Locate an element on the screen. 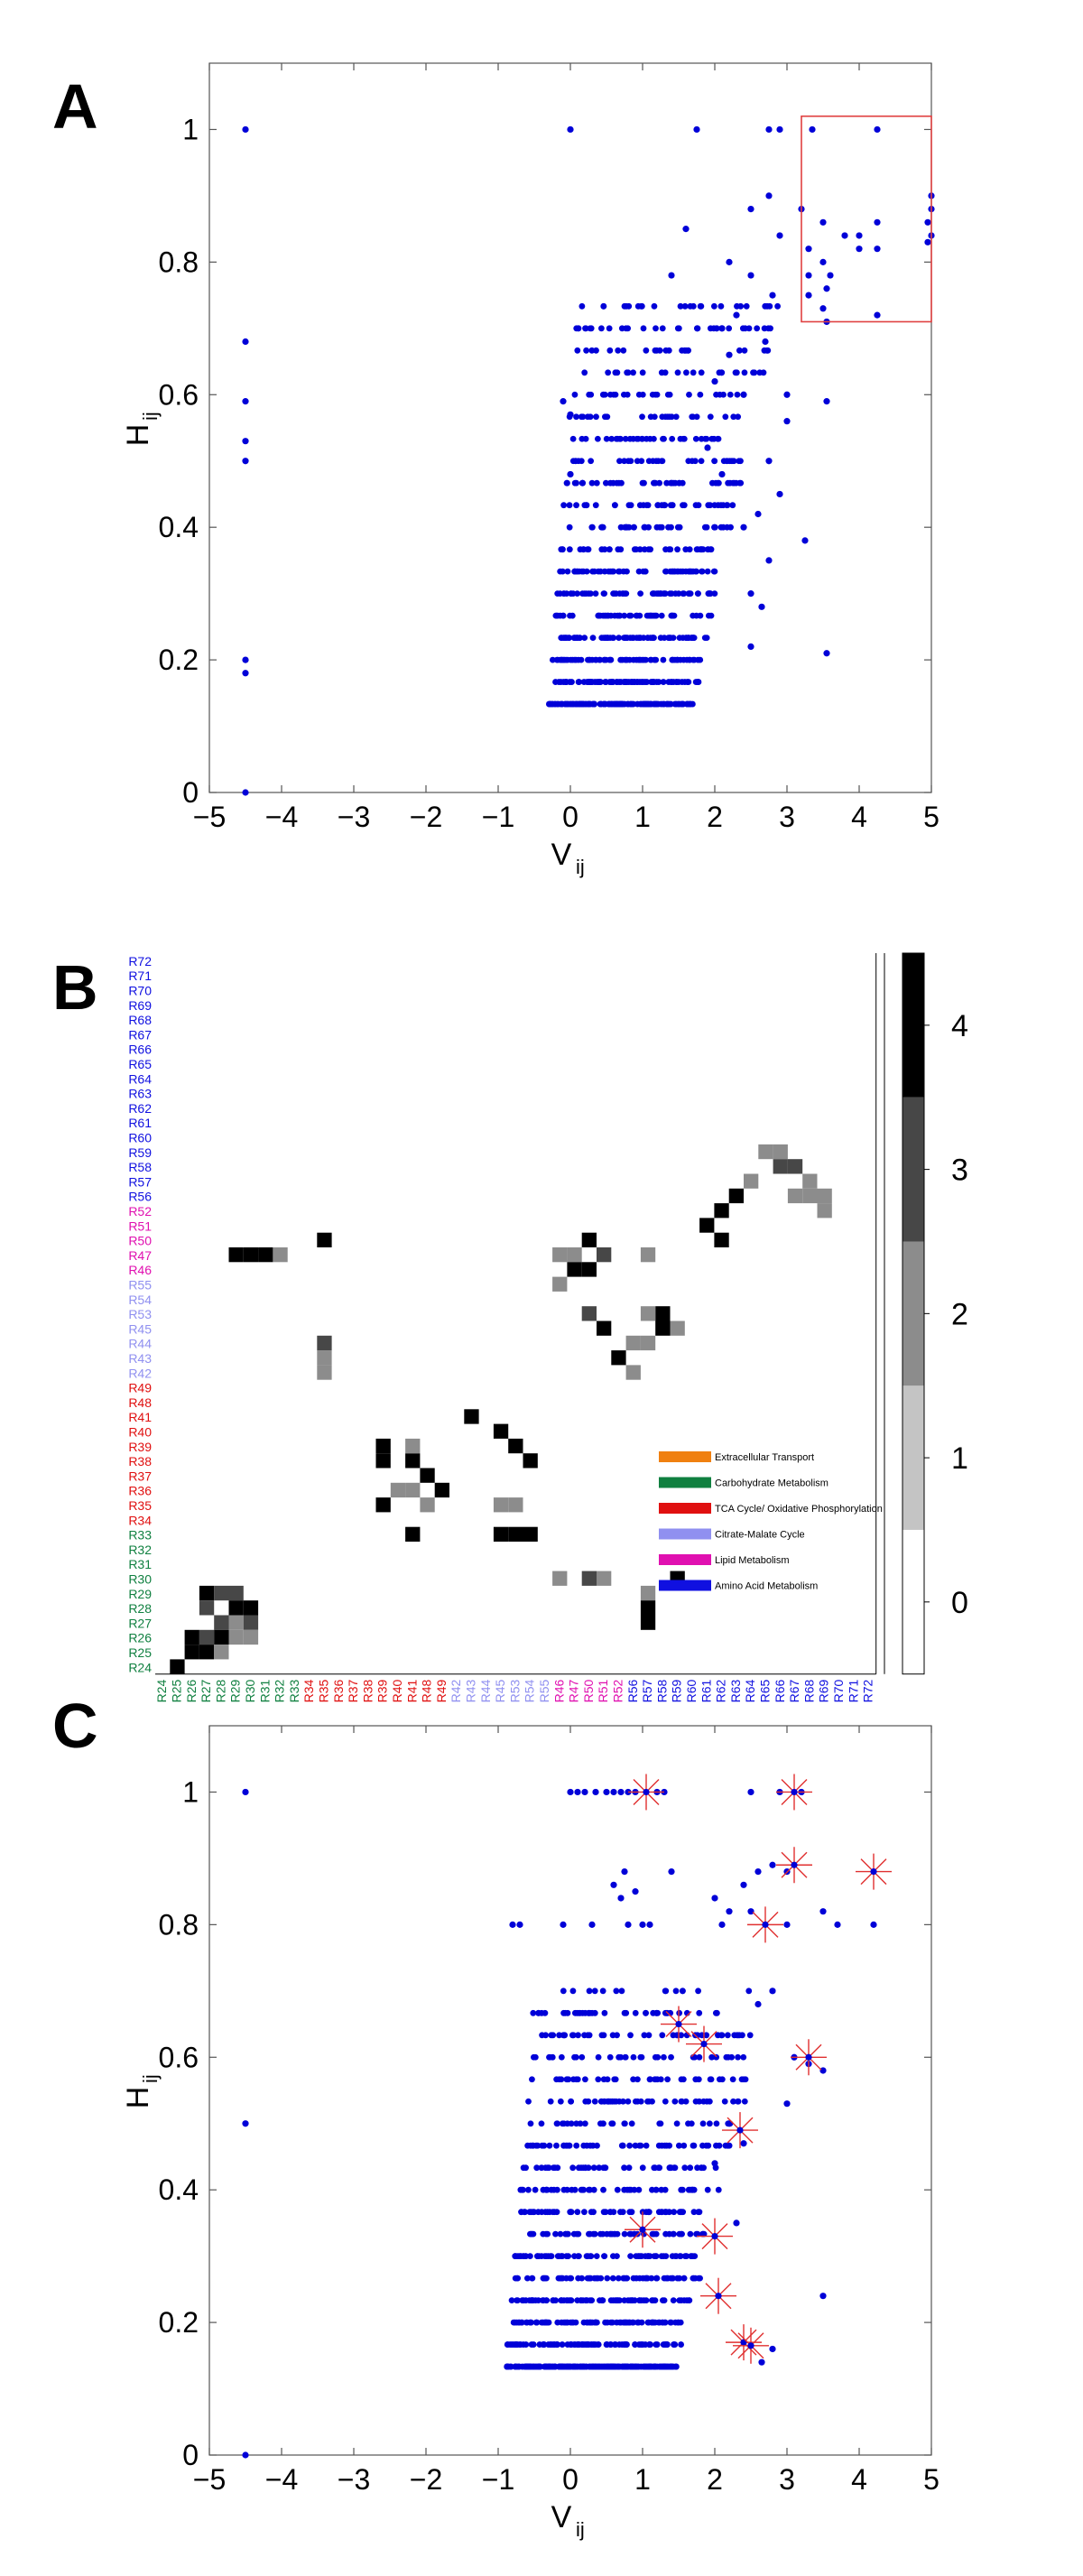  colorbar-tick-label: 1 is located at coordinates (959, 1458).